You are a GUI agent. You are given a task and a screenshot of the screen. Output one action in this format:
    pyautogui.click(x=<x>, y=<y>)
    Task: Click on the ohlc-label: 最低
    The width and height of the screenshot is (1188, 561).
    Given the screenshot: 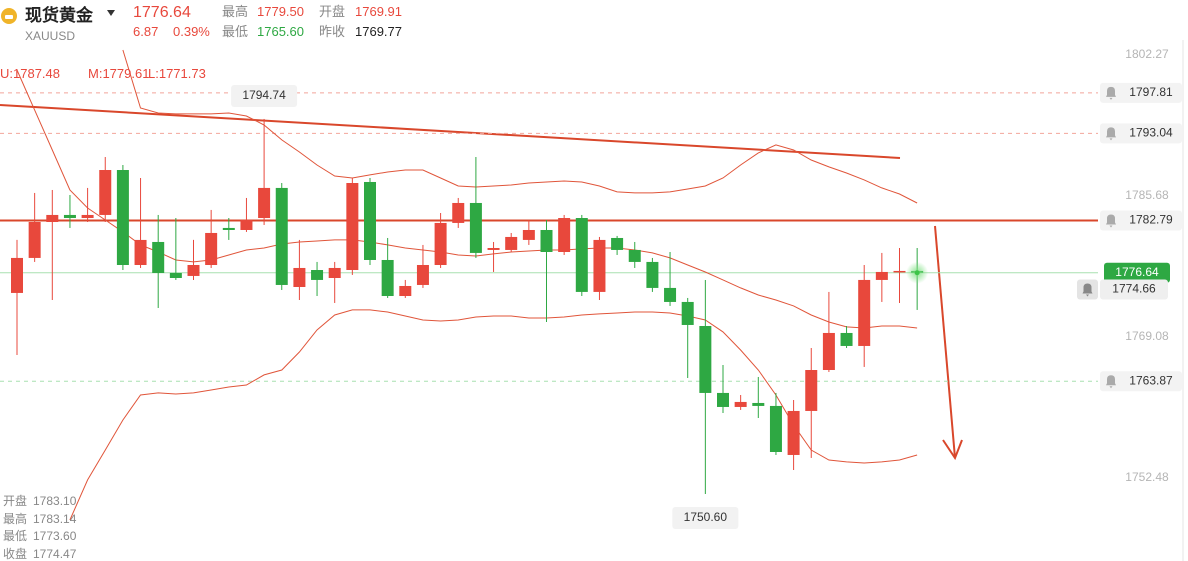 What is the action you would take?
    pyautogui.click(x=15, y=536)
    